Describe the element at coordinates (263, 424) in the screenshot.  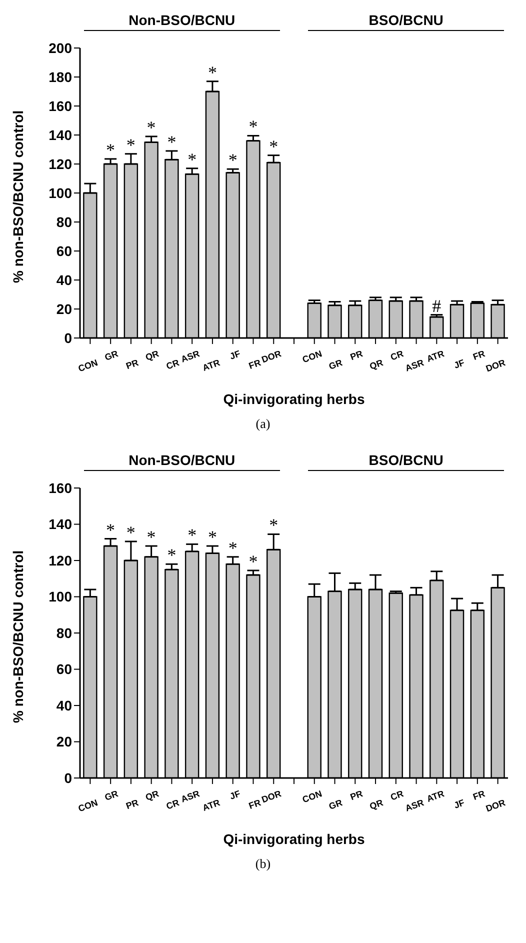
I see `text: (a)` at that location.